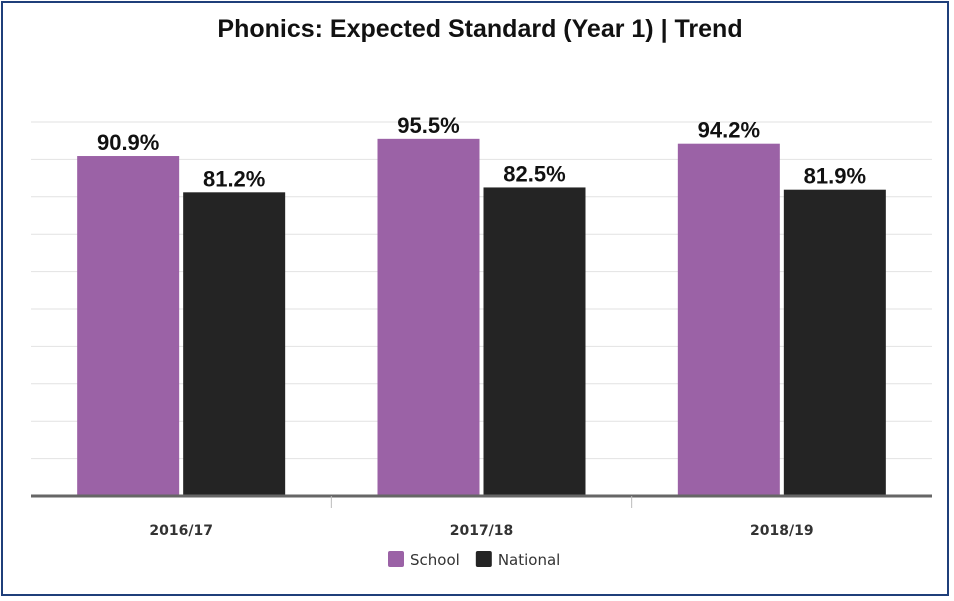 The width and height of the screenshot is (954, 601). Describe the element at coordinates (729, 130) in the screenshot. I see `data-label: 94.2%` at that location.